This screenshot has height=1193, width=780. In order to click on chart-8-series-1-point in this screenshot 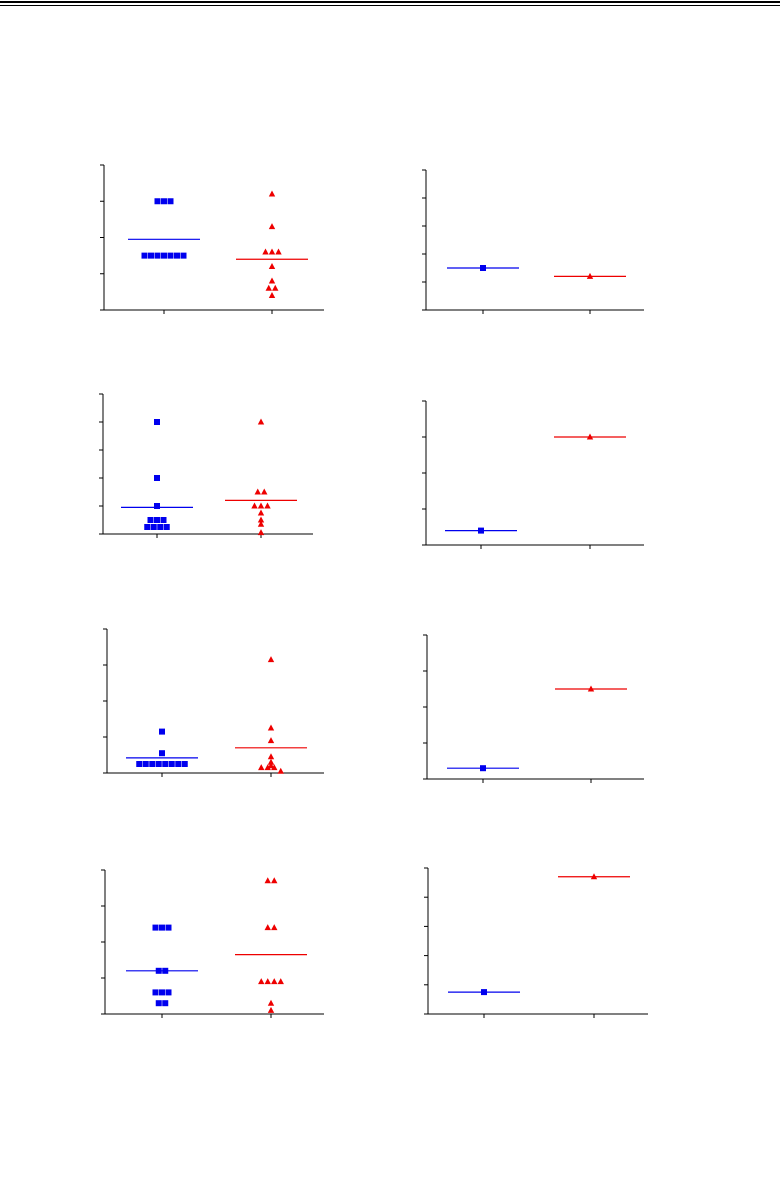, I will do `click(484, 992)`.